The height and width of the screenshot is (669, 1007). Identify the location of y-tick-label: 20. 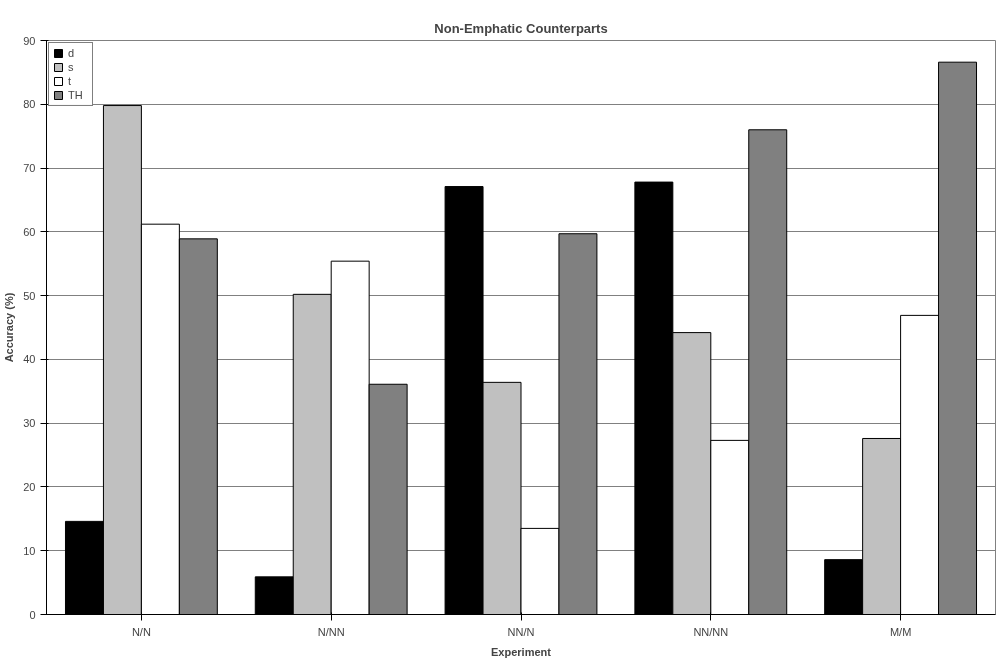
(29, 486).